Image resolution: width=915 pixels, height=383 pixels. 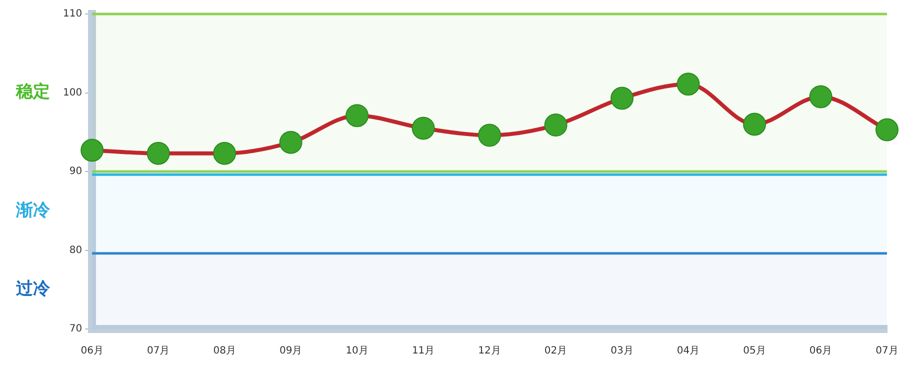 What do you see at coordinates (489, 351) in the screenshot?
I see `x-tick-label: 12月` at bounding box center [489, 351].